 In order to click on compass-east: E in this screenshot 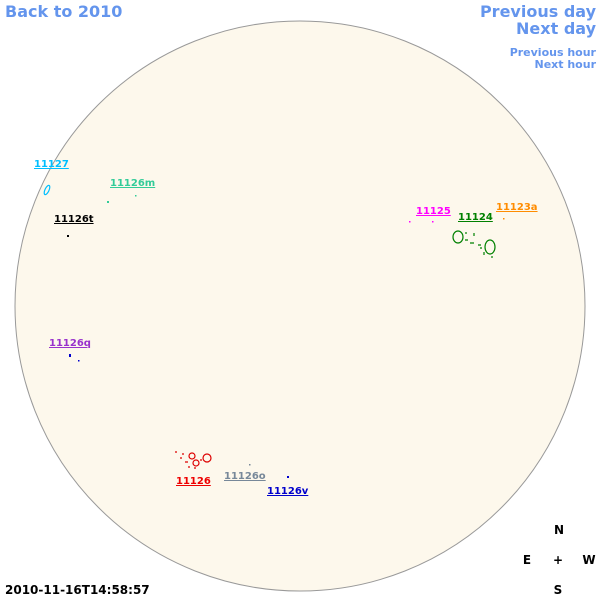, I will do `click(527, 560)`.